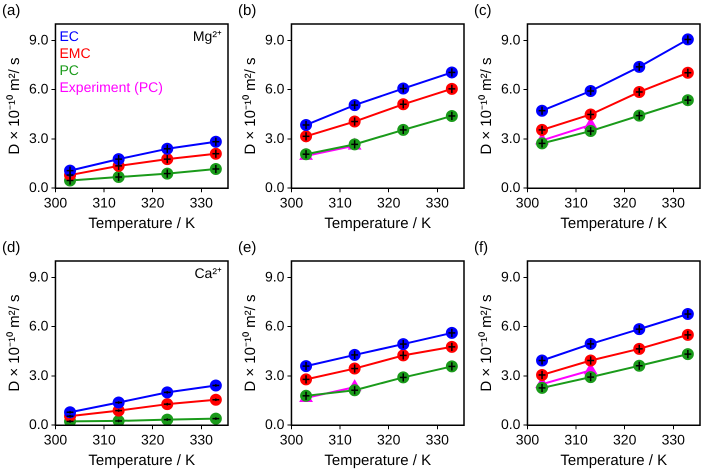 The width and height of the screenshot is (708, 474). Describe the element at coordinates (11, 11) in the screenshot. I see `chart-title: (a)` at that location.